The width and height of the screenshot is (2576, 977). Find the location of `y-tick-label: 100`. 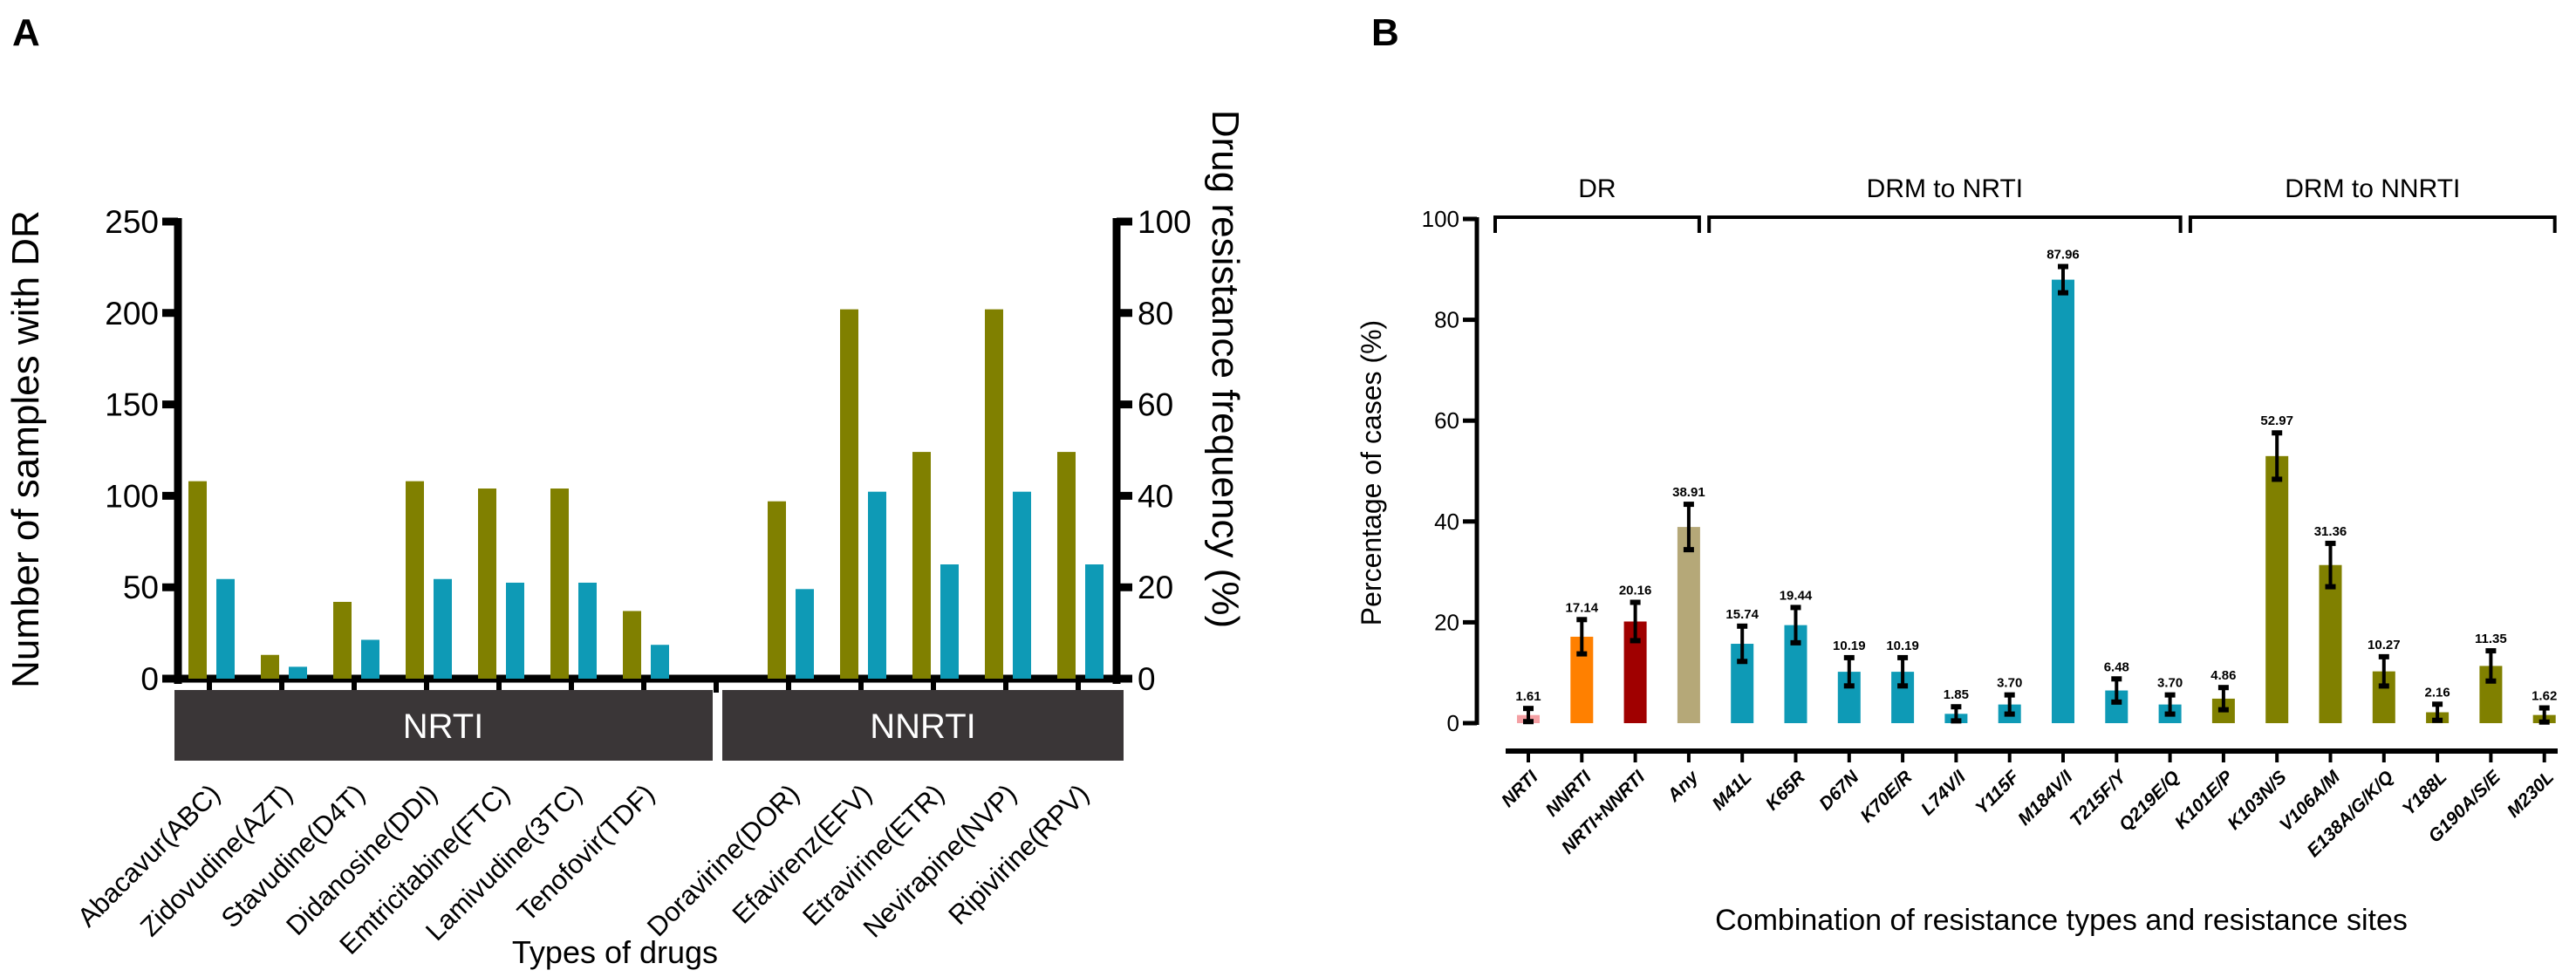

y-tick-label: 100 is located at coordinates (1440, 219).